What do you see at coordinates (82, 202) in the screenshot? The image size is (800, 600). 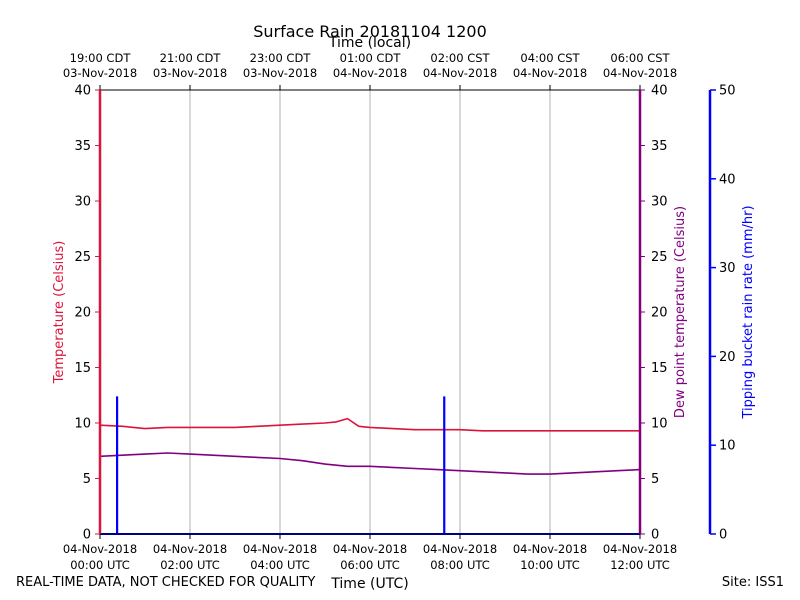 I see `left-tick-label: 30` at bounding box center [82, 202].